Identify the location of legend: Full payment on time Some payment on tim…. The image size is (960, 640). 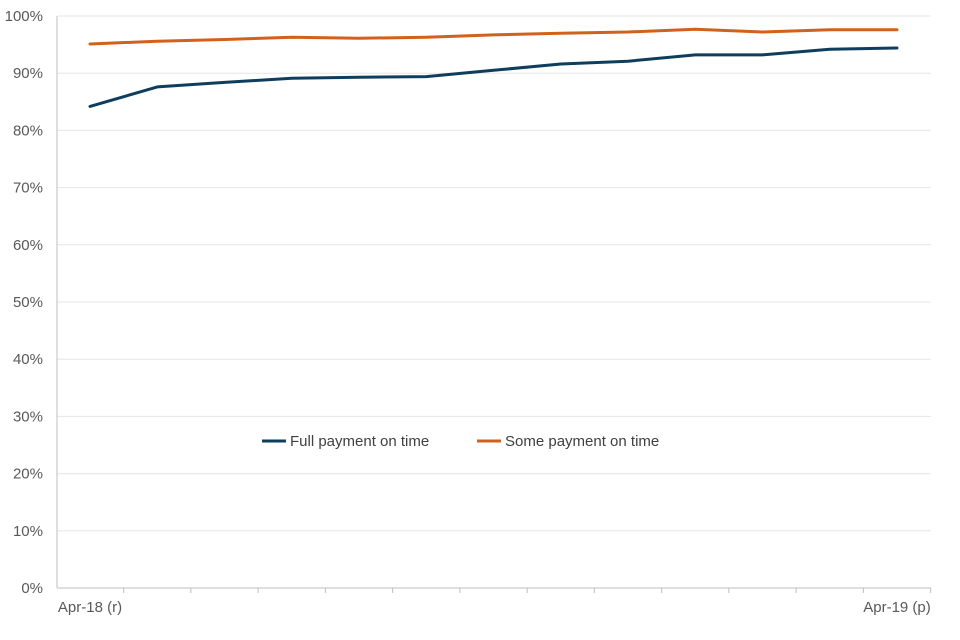
(460, 441).